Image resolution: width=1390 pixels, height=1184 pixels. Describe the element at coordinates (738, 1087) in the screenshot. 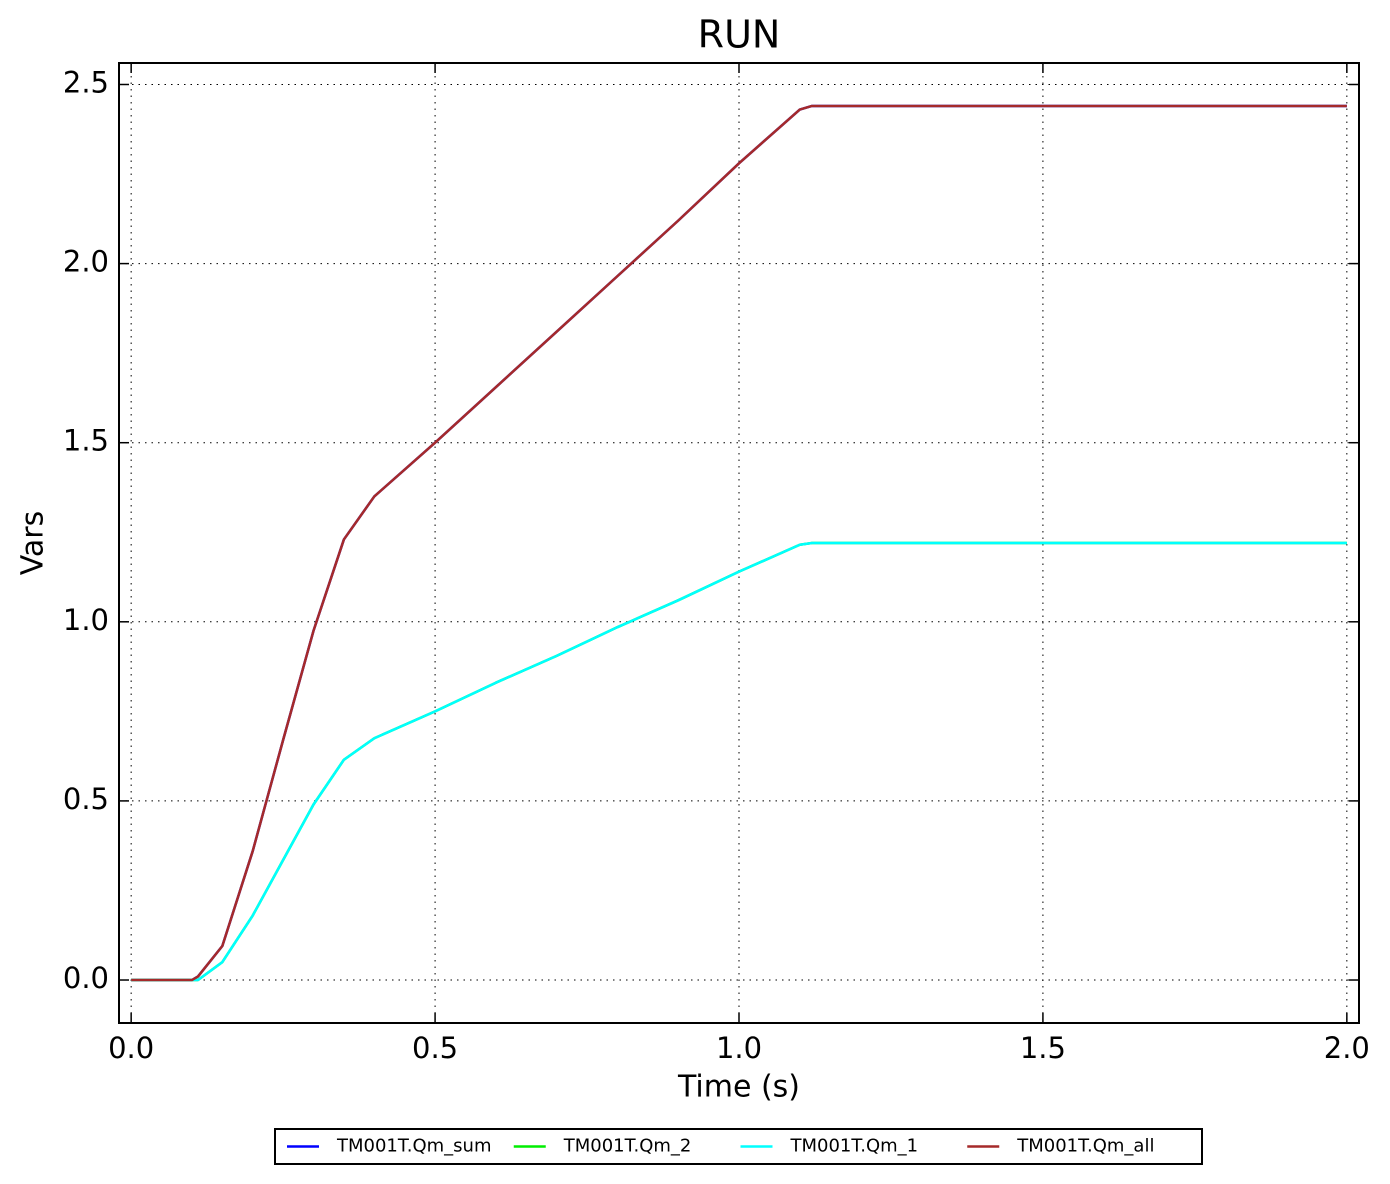

I see `x-axis-label: Time (s)` at that location.